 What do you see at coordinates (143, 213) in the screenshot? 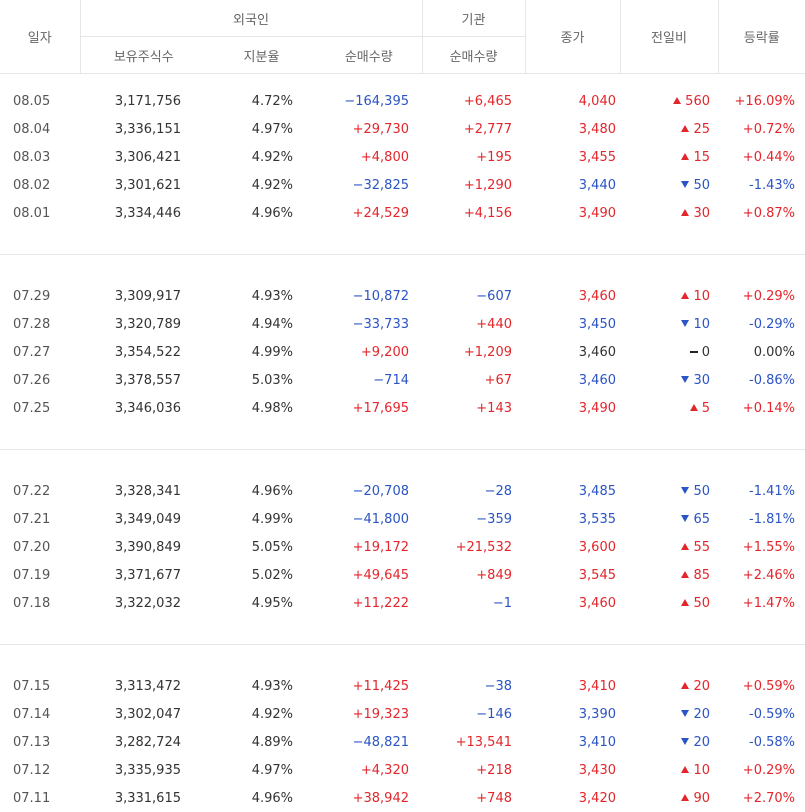
I see `holdings-cell: 3,334,446` at bounding box center [143, 213].